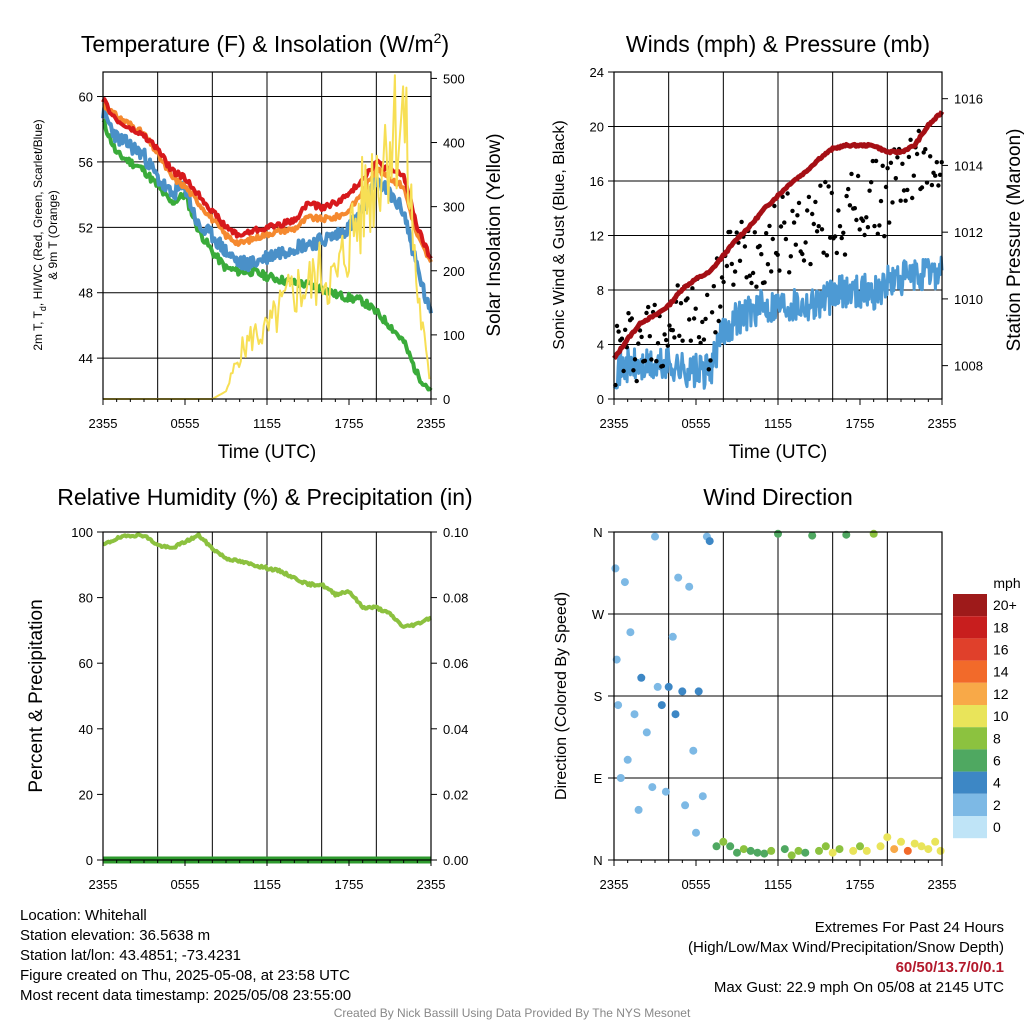 The width and height of the screenshot is (1024, 1024). What do you see at coordinates (185, 884) in the screenshot?
I see `humidity-xtick-label-1: 0555` at bounding box center [185, 884].